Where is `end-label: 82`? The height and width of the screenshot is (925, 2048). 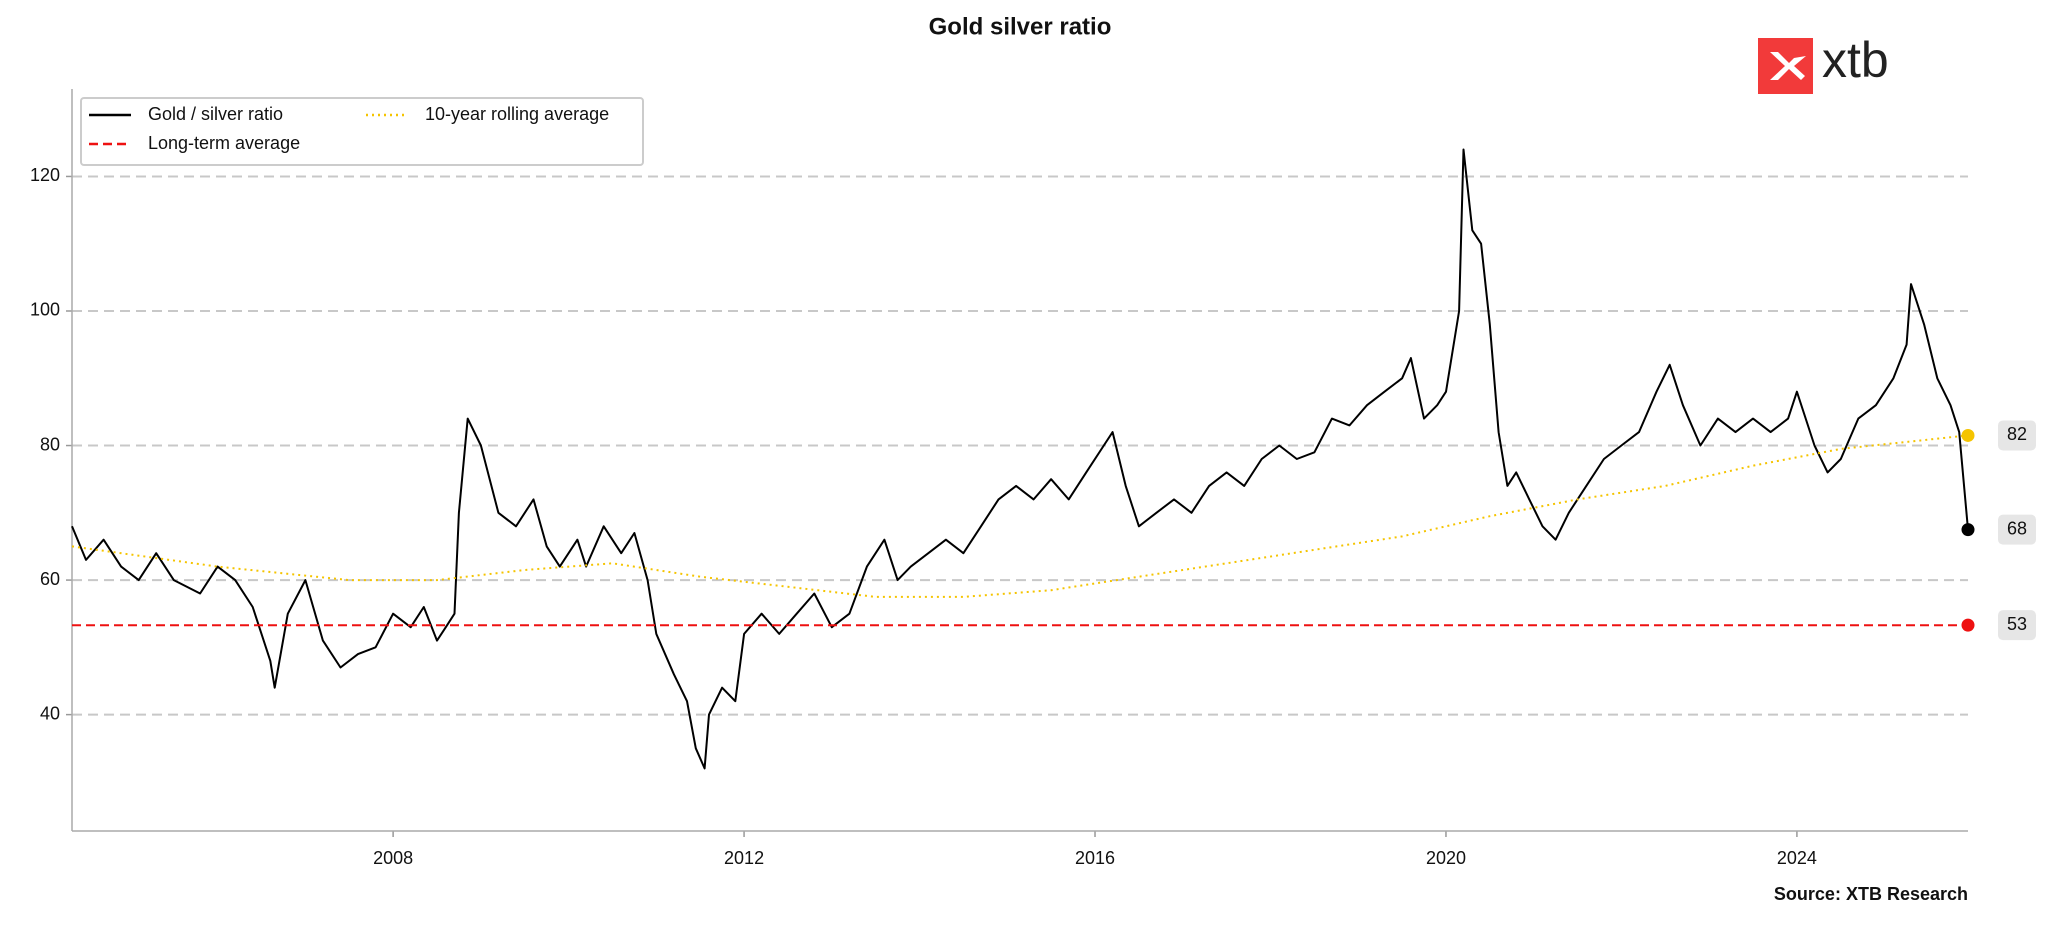
end-label: 82 is located at coordinates (2017, 434).